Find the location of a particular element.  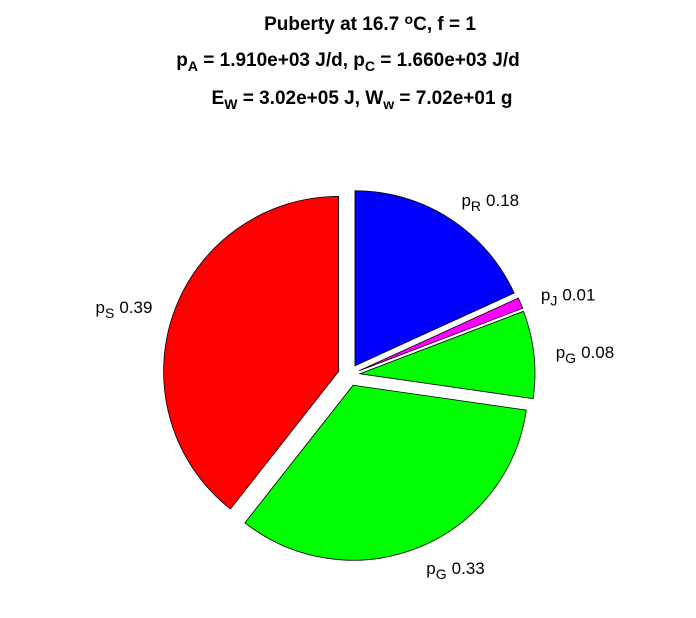

title-subscript: C is located at coordinates (370, 66).